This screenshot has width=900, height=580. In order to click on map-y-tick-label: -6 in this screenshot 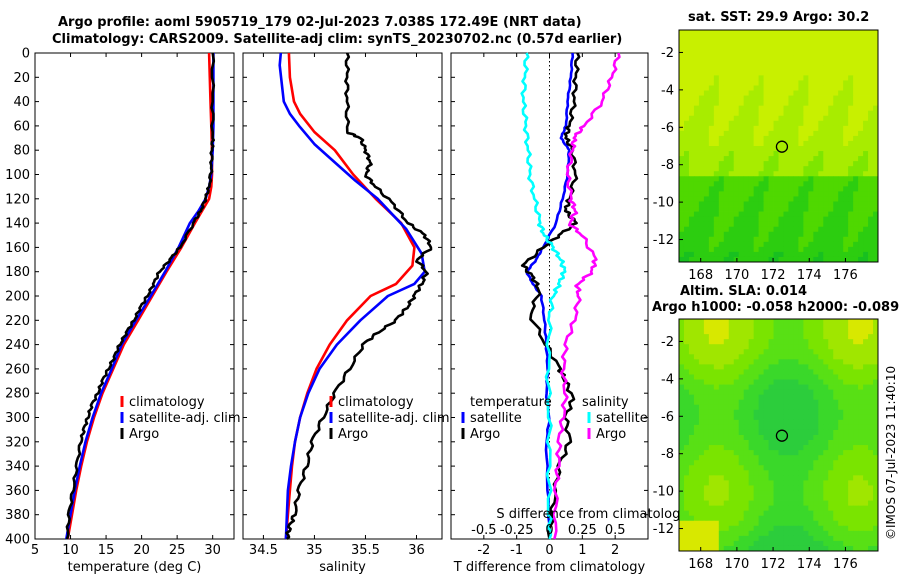, I will do `click(667, 417)`.